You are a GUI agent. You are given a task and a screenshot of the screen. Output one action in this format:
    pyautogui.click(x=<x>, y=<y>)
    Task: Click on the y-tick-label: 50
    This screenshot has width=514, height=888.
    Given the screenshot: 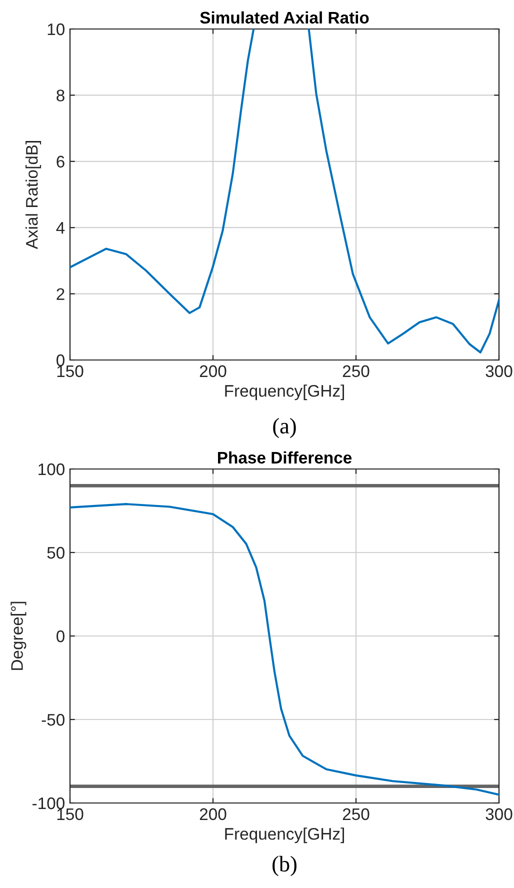 What is the action you would take?
    pyautogui.click(x=55, y=552)
    